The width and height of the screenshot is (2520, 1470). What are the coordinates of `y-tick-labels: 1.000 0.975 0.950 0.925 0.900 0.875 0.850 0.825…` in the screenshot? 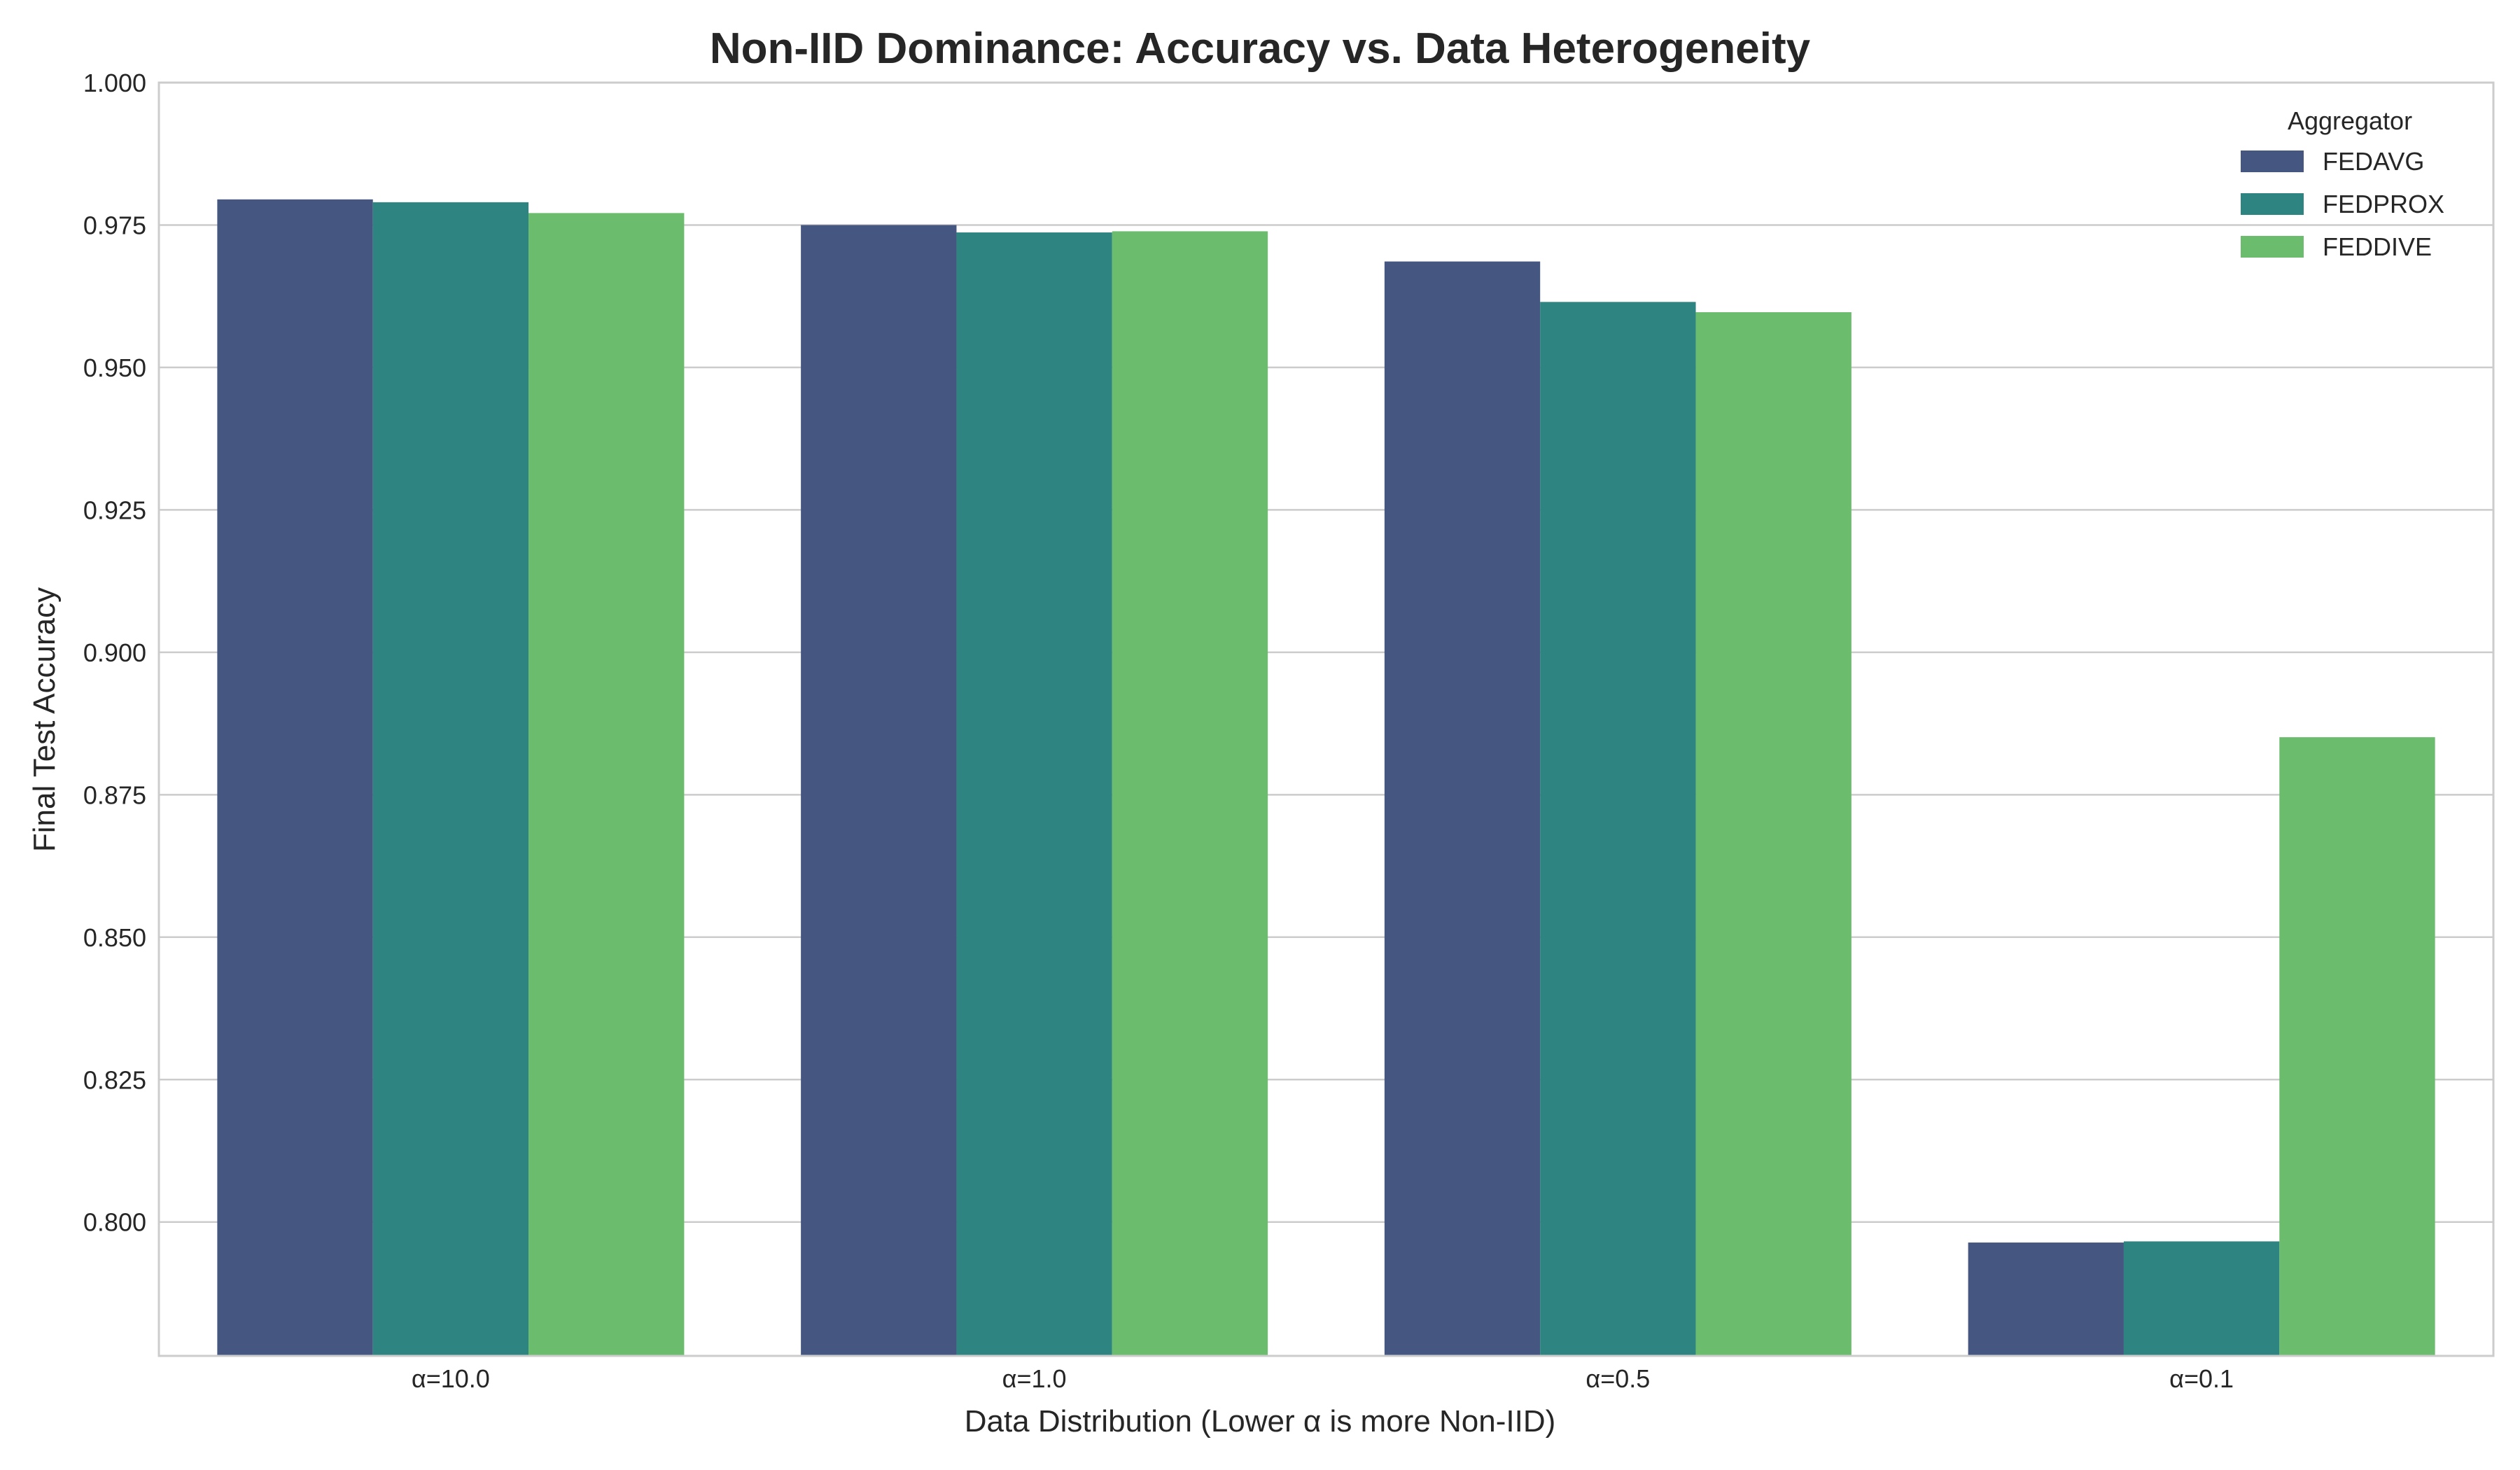 It's located at (114, 653).